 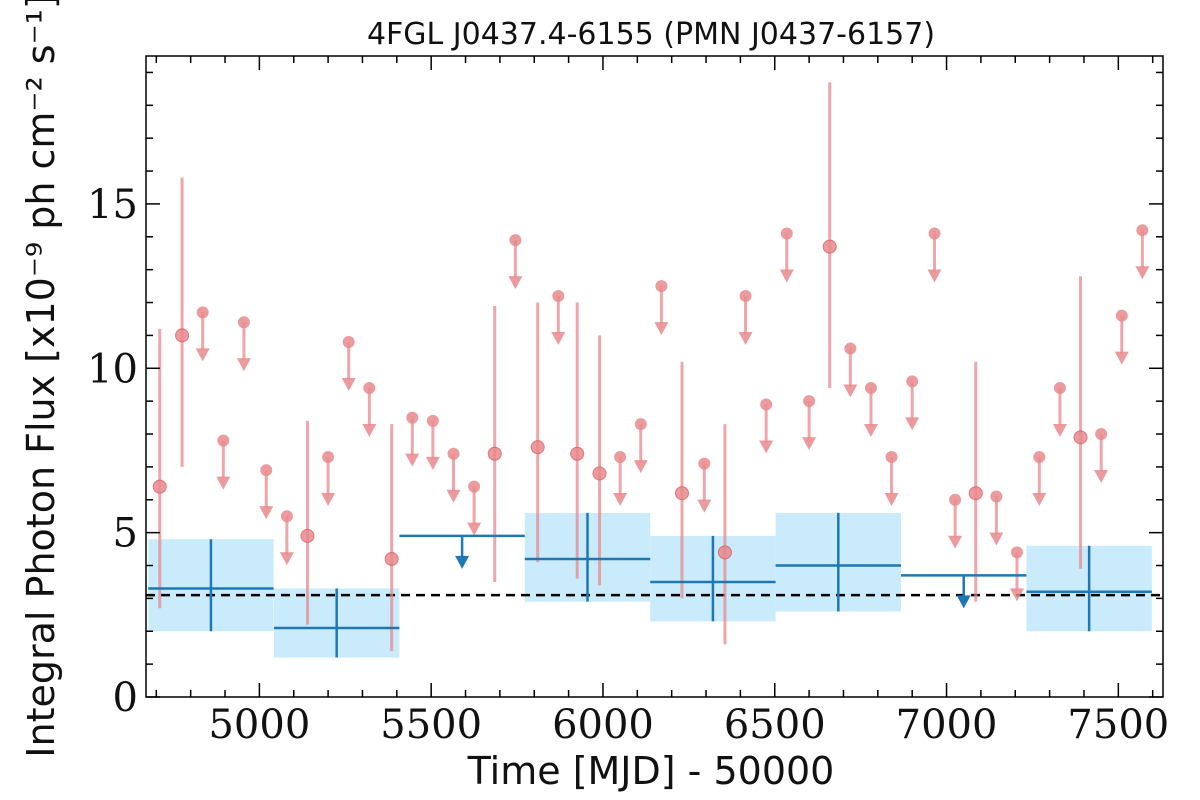 I want to click on x-axis-label: Time [MJD] - 50000, so click(x=651, y=771).